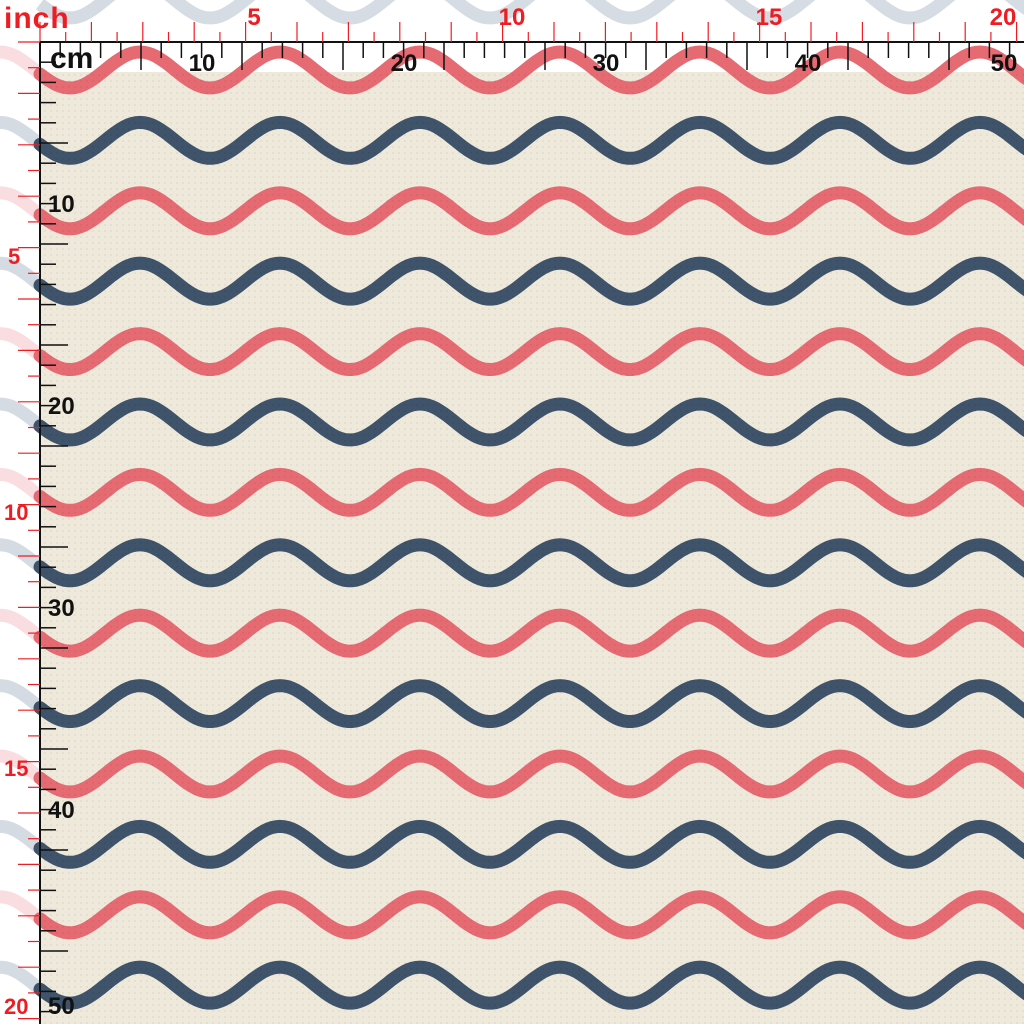 The height and width of the screenshot is (1024, 1024). What do you see at coordinates (404, 63) in the screenshot?
I see `top-cm-label: 20` at bounding box center [404, 63].